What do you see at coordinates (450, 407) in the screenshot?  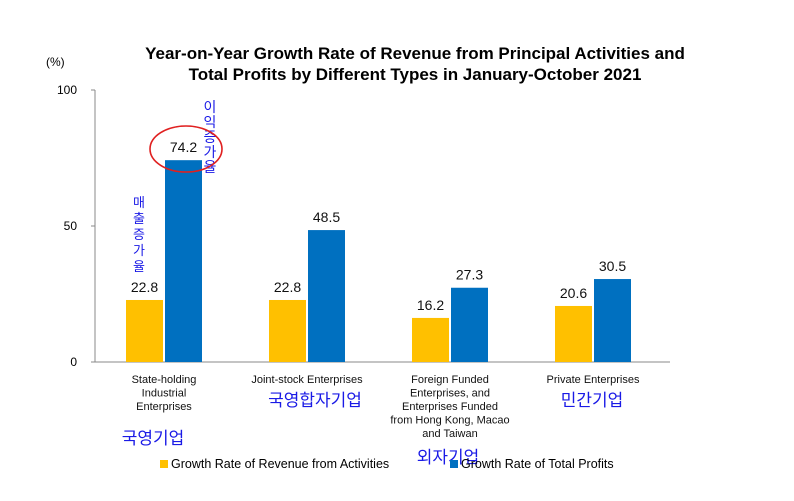 I see `x-category-label: Enterprises Funded` at bounding box center [450, 407].